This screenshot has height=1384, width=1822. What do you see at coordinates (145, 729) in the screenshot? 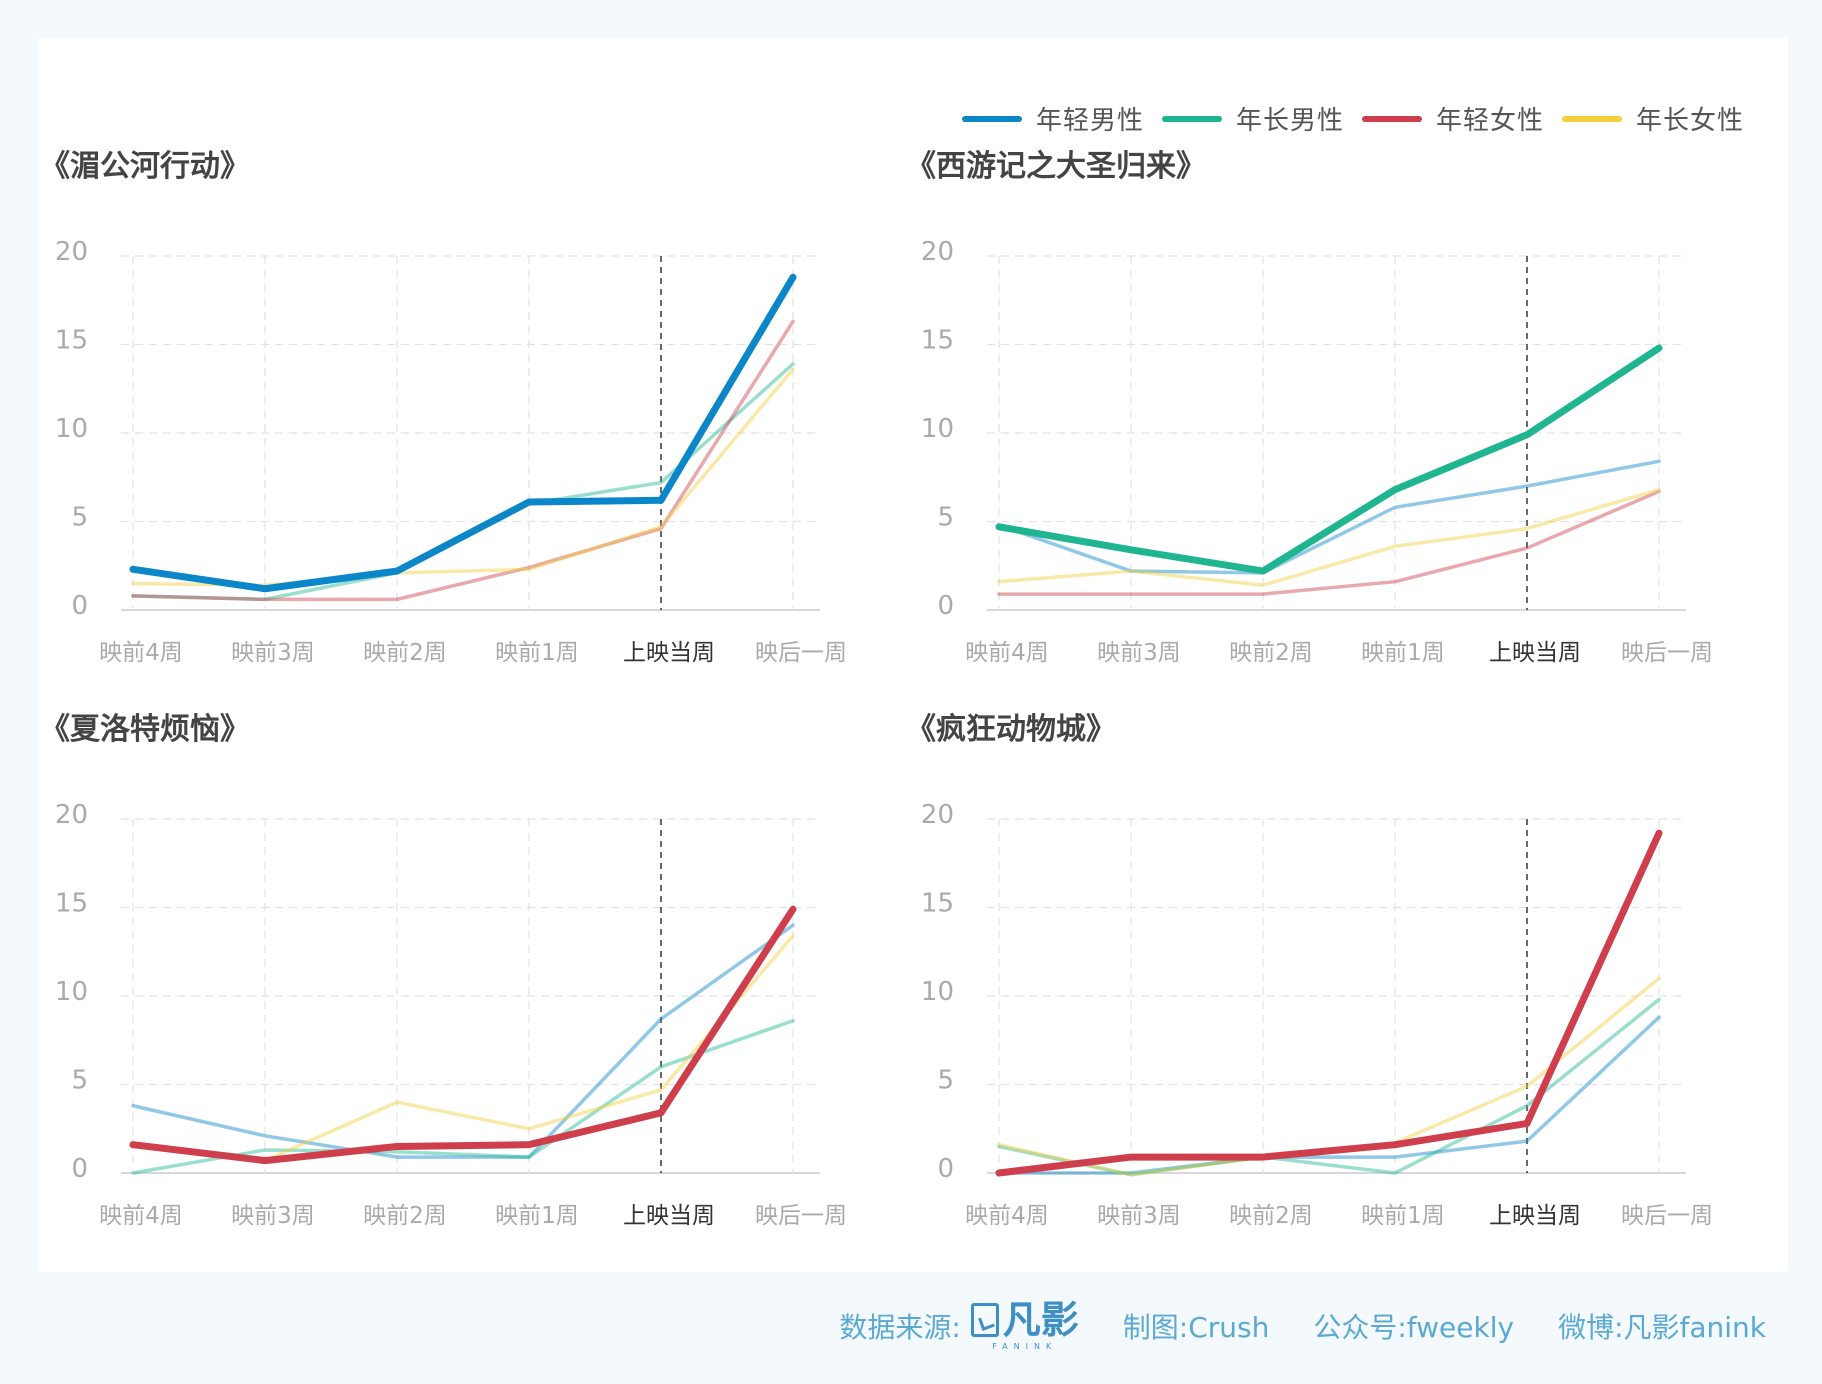
I see `chart-title: 《夏洛特烦恼》` at bounding box center [145, 729].